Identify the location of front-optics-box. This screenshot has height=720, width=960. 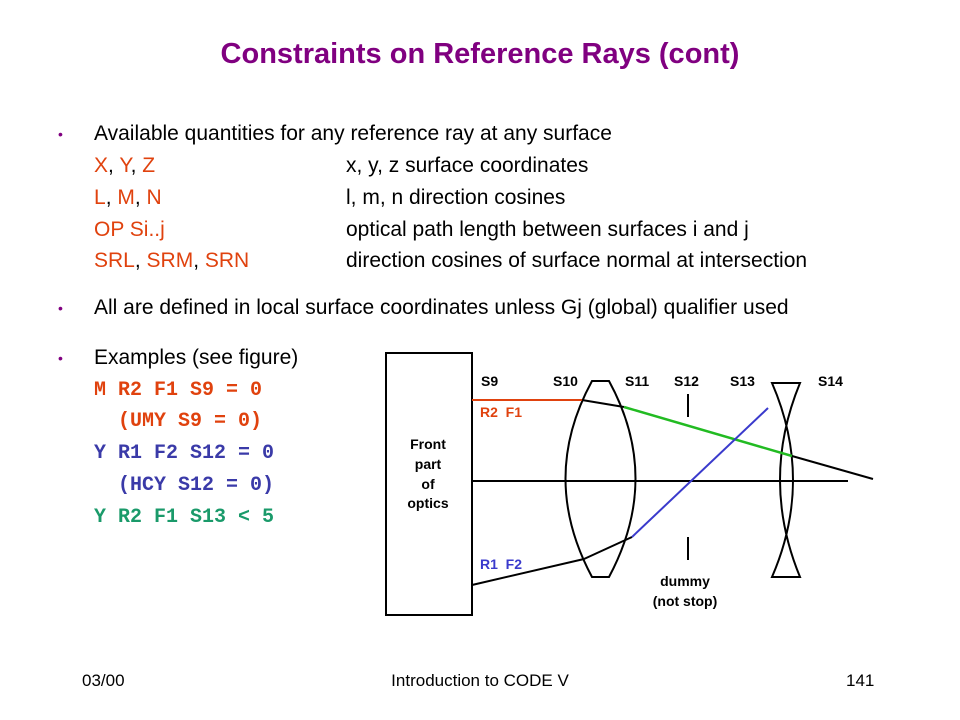
(429, 484).